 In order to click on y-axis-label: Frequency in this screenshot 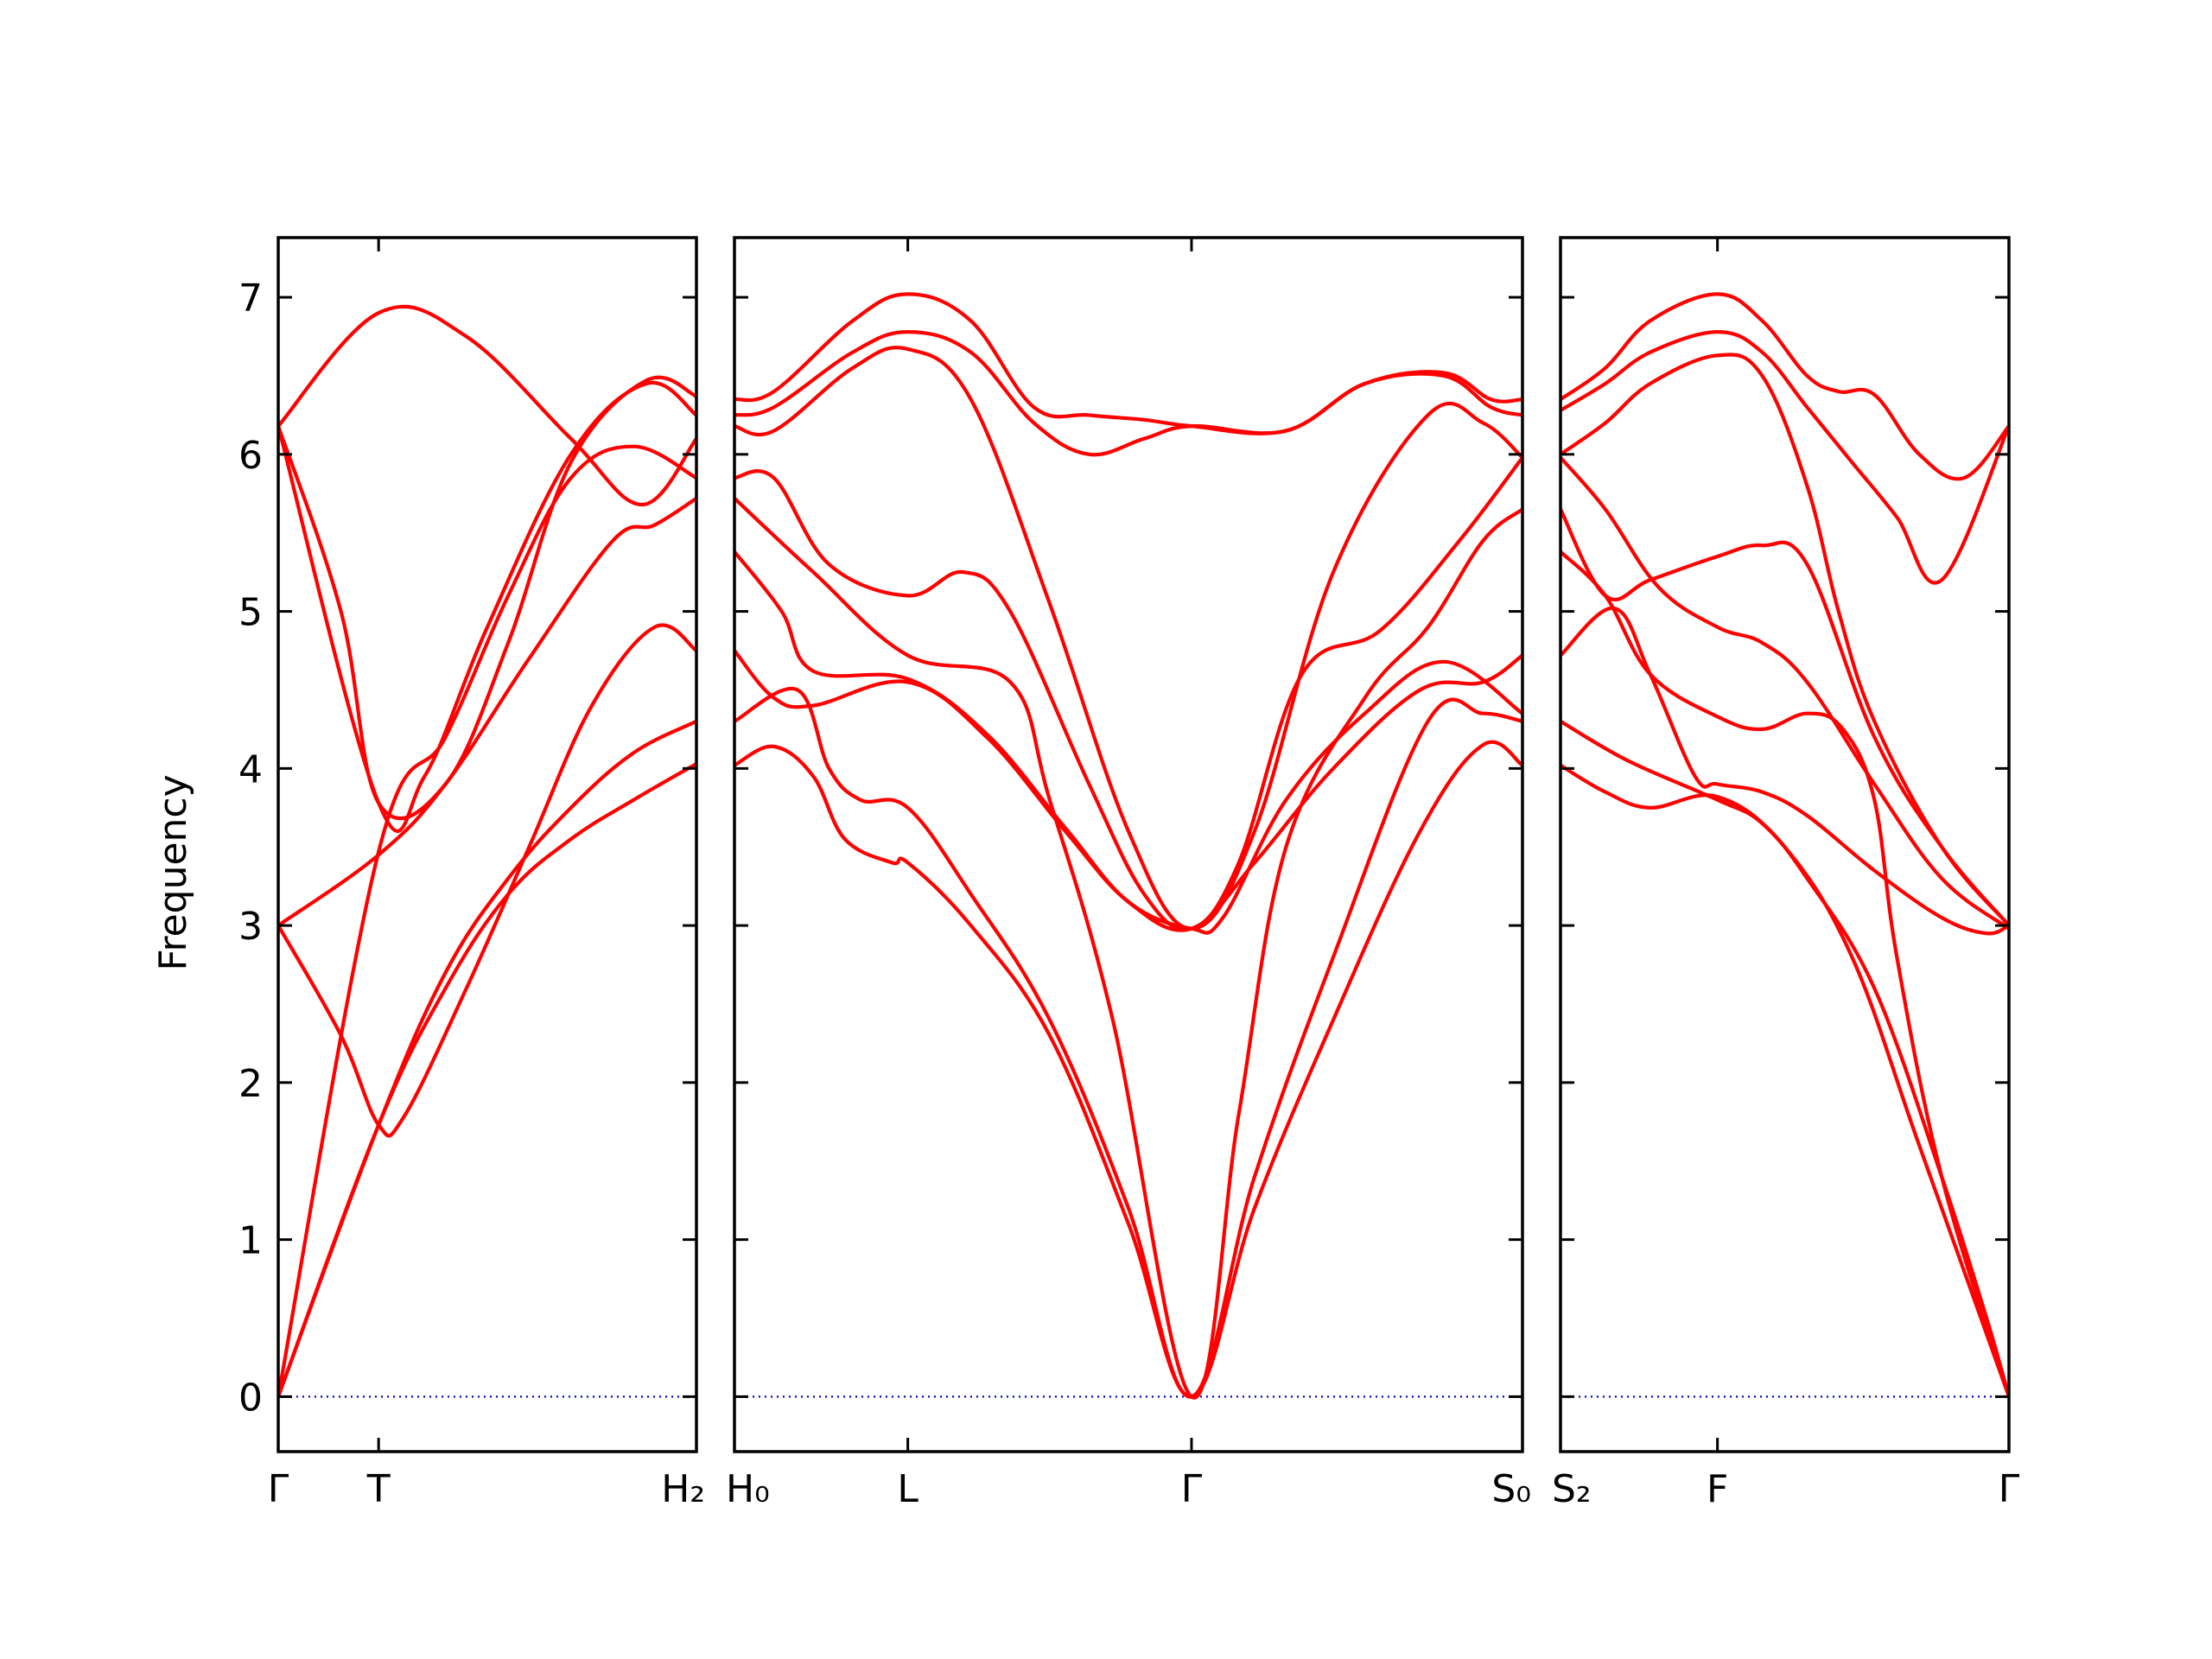, I will do `click(173, 872)`.